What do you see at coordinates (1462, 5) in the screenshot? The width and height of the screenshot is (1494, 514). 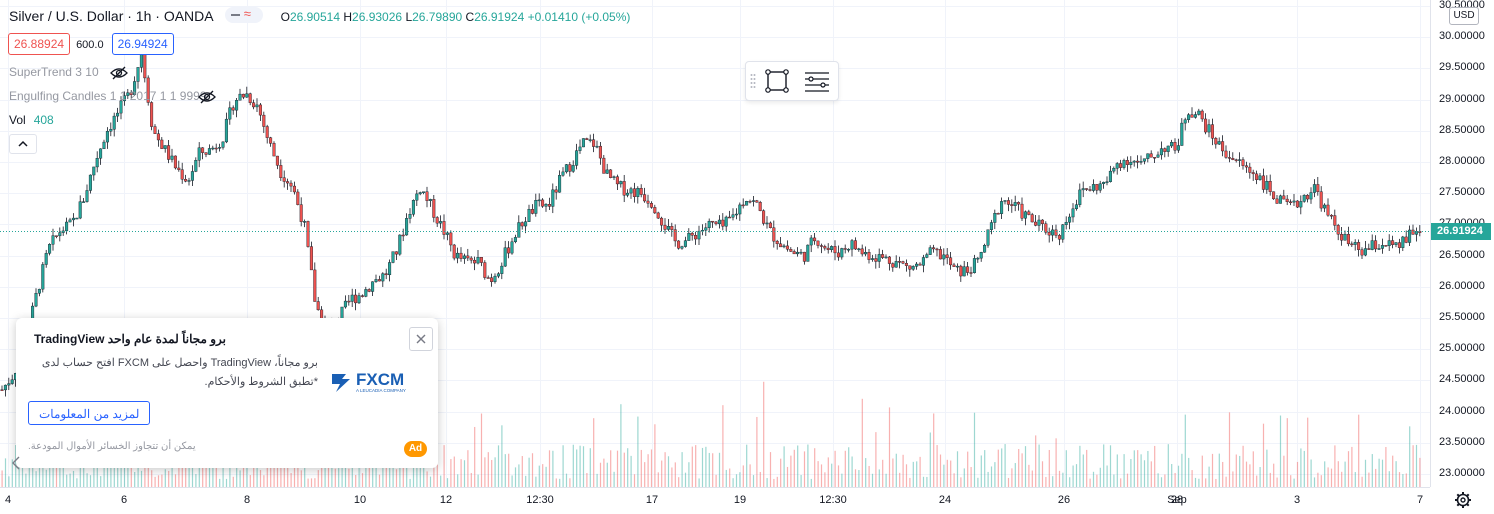 I see `price-axis-label: 30.50000` at bounding box center [1462, 5].